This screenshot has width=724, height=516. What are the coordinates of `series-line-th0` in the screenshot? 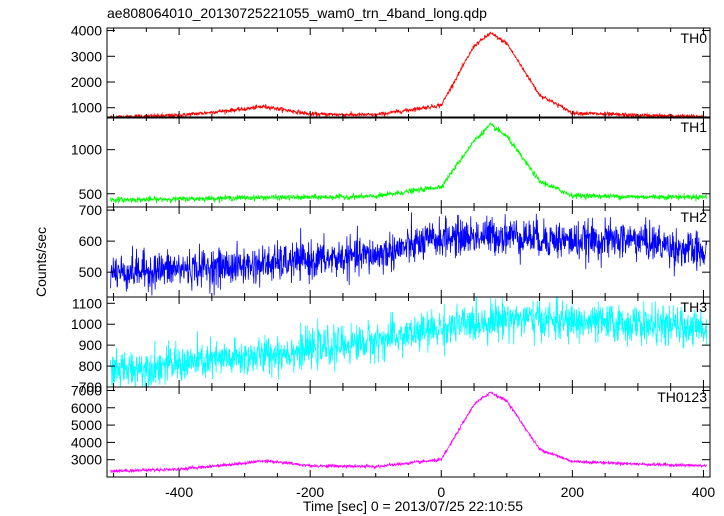 It's located at (408, 74).